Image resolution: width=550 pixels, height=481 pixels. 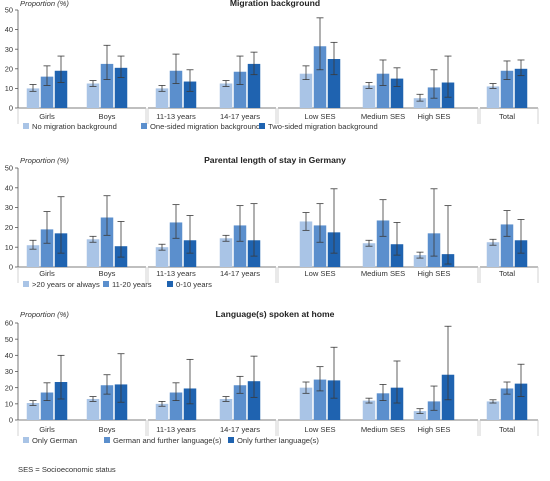 I want to click on legend-label: 0-10 years, so click(x=194, y=284).